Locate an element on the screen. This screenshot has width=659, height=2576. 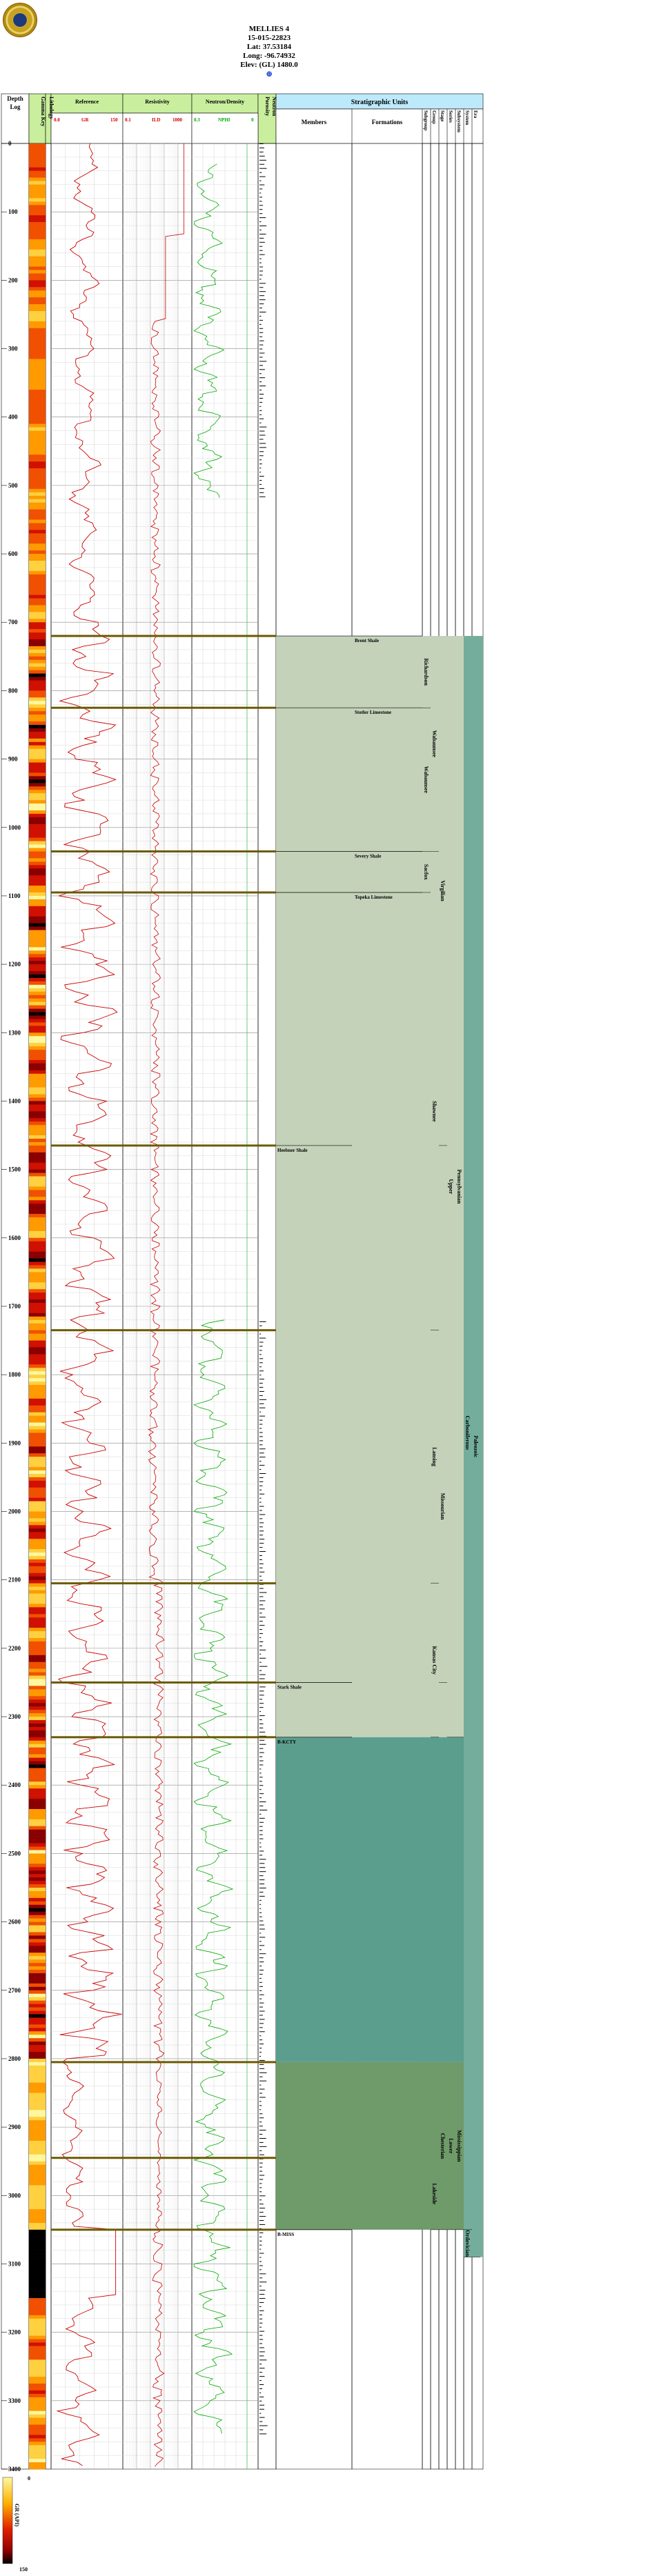
top-label: Topeka Limestone is located at coordinates (374, 897).